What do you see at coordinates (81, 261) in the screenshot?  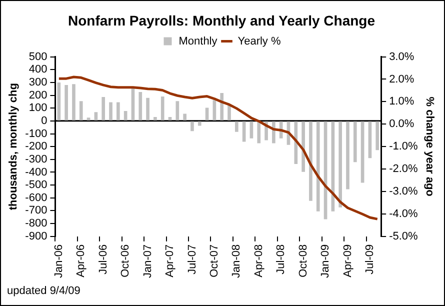 I see `x-tick-label: Apr-06` at bounding box center [81, 261].